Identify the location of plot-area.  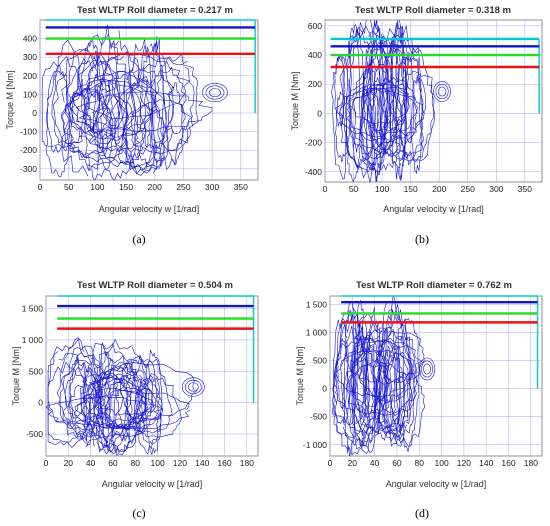
(152, 376).